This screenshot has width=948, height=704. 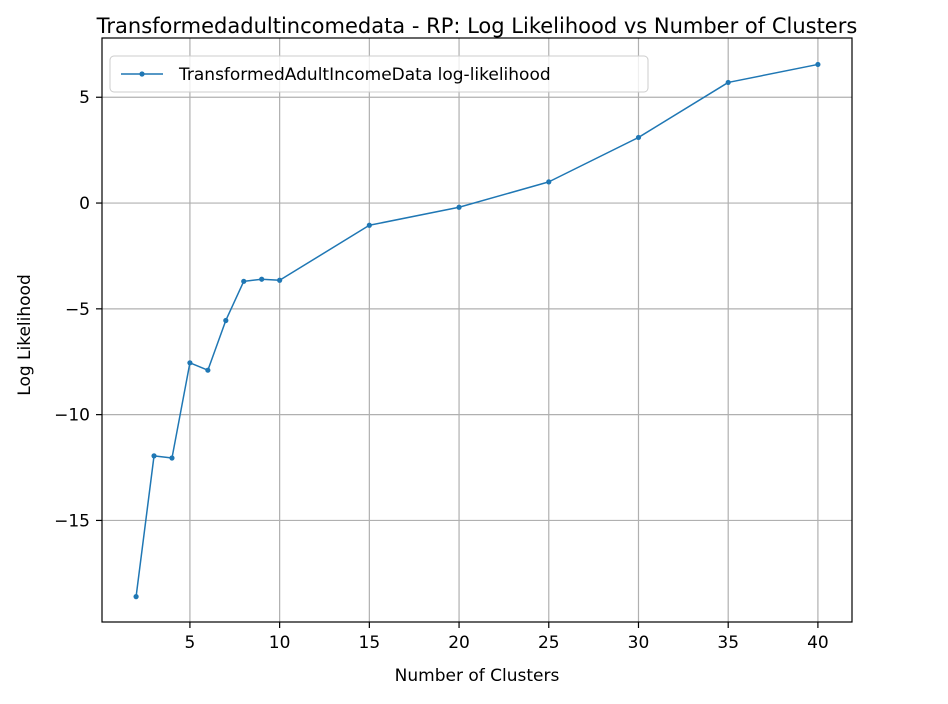 I want to click on x-axis-label: Number of Clusters, so click(x=477, y=676).